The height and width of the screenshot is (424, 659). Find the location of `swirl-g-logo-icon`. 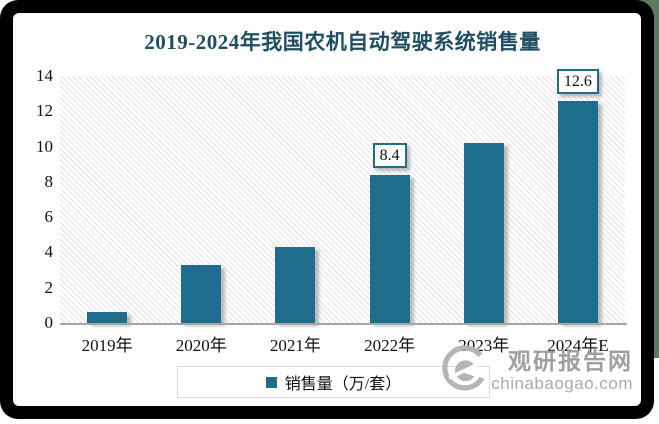

swirl-g-logo-icon is located at coordinates (463, 368).